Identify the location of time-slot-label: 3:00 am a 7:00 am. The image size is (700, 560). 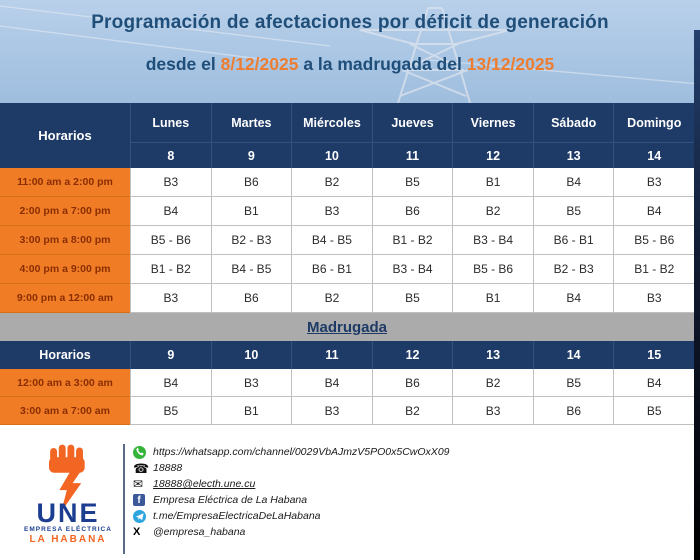
(65, 411).